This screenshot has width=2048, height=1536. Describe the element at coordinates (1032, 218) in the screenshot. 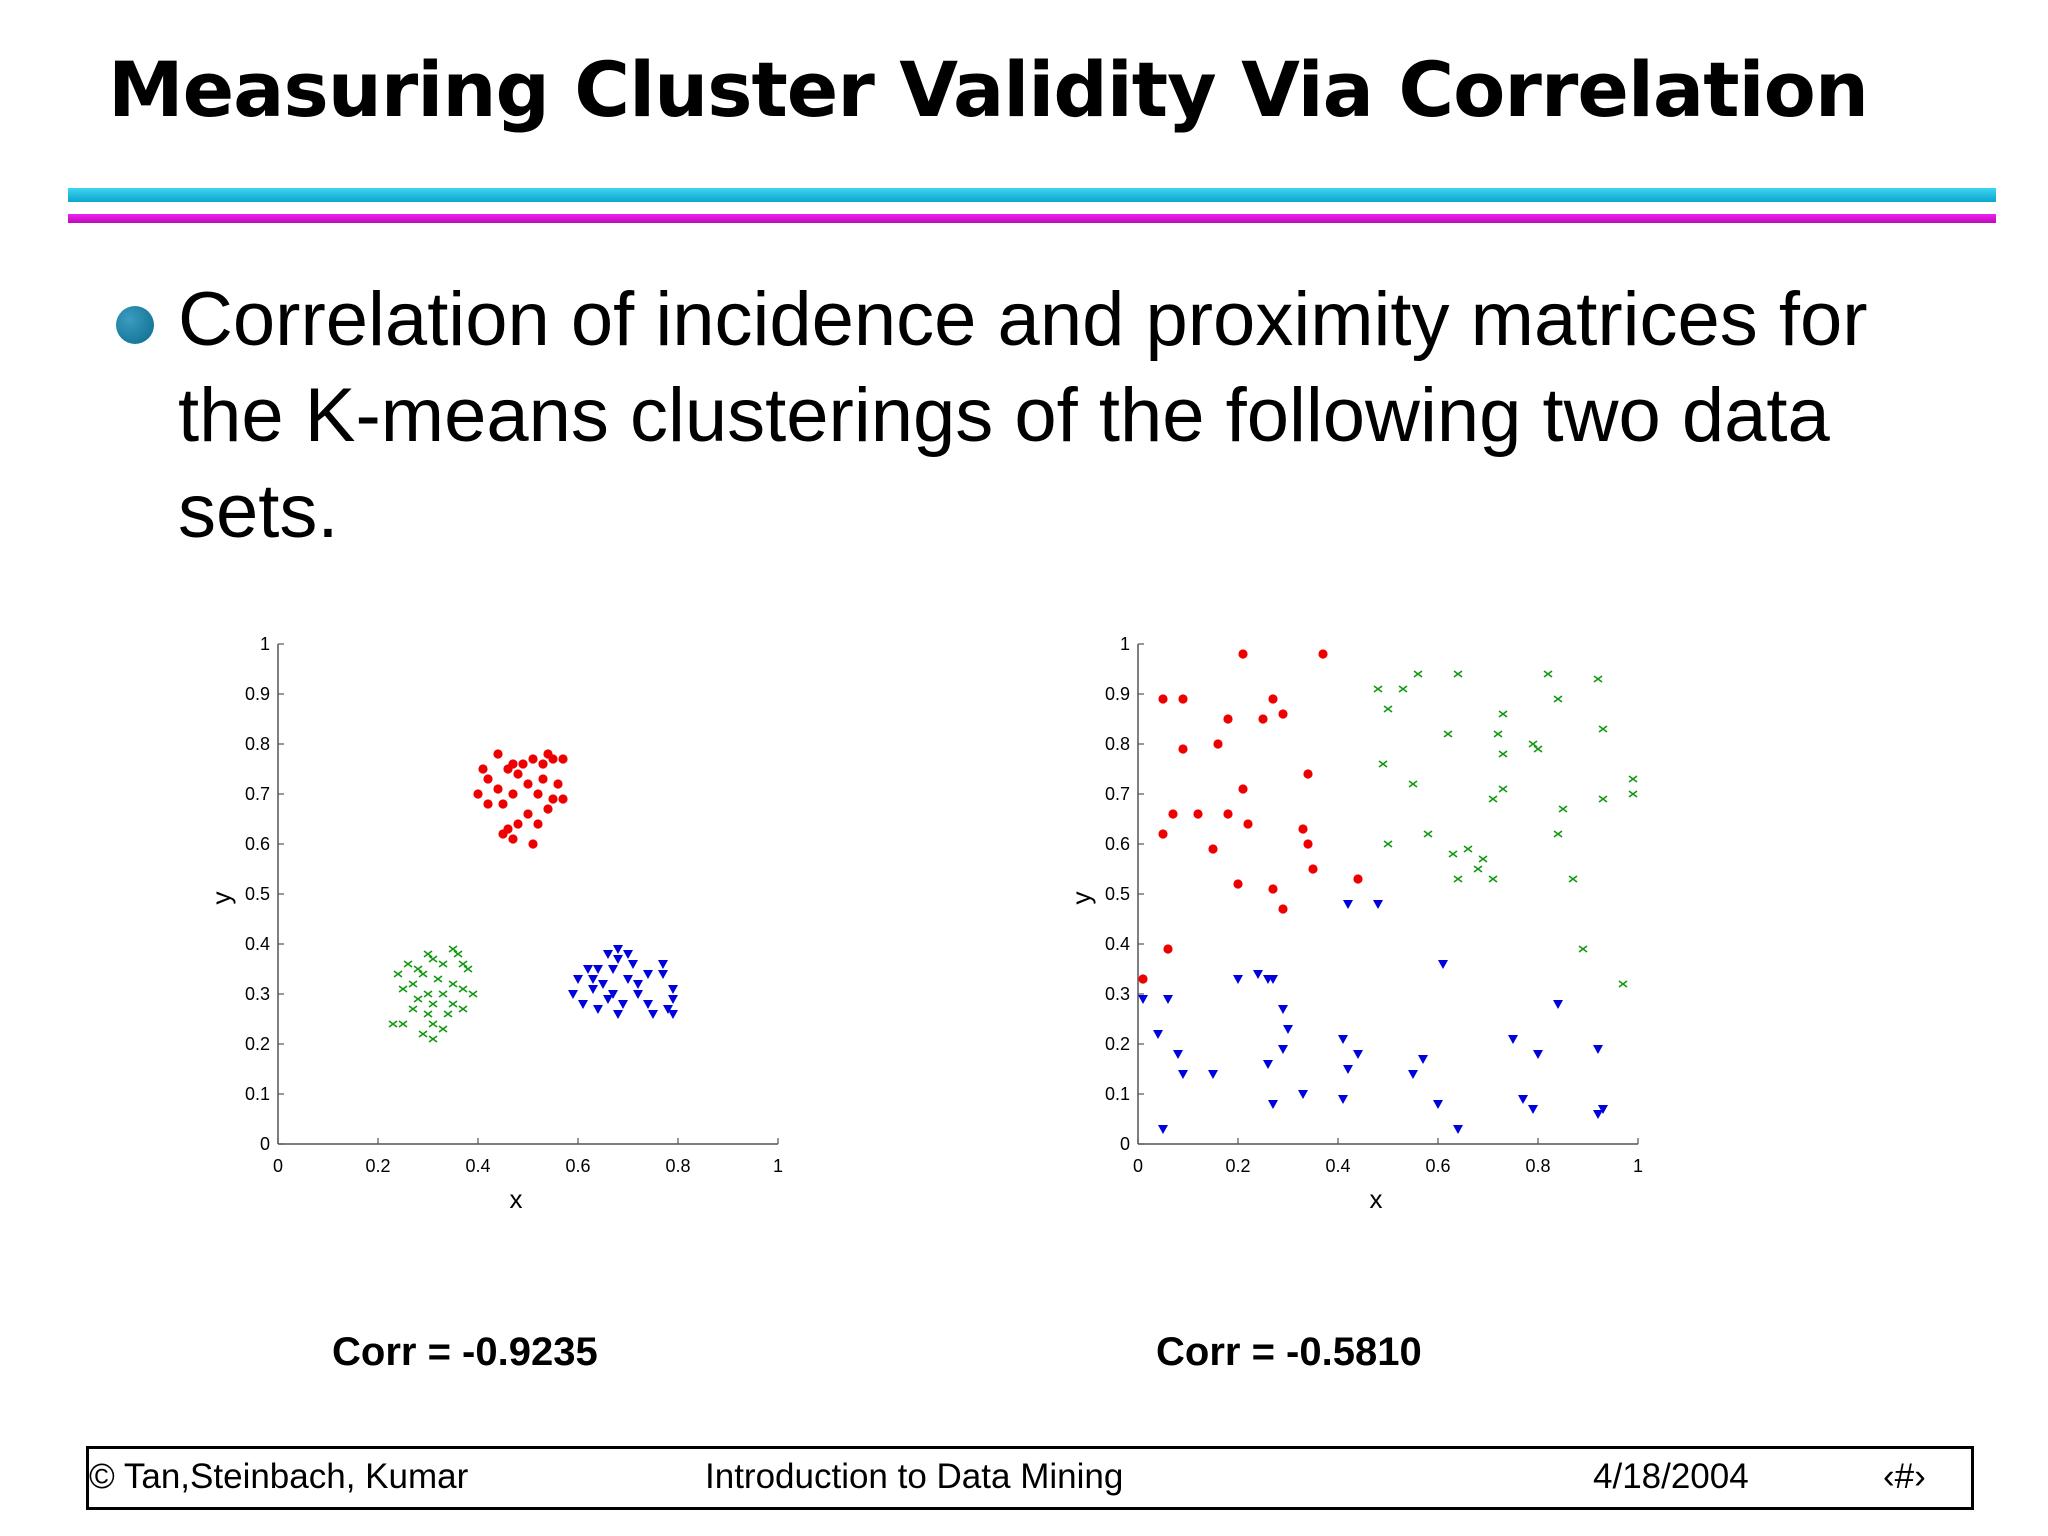

I see `title-rule-magenta` at that location.